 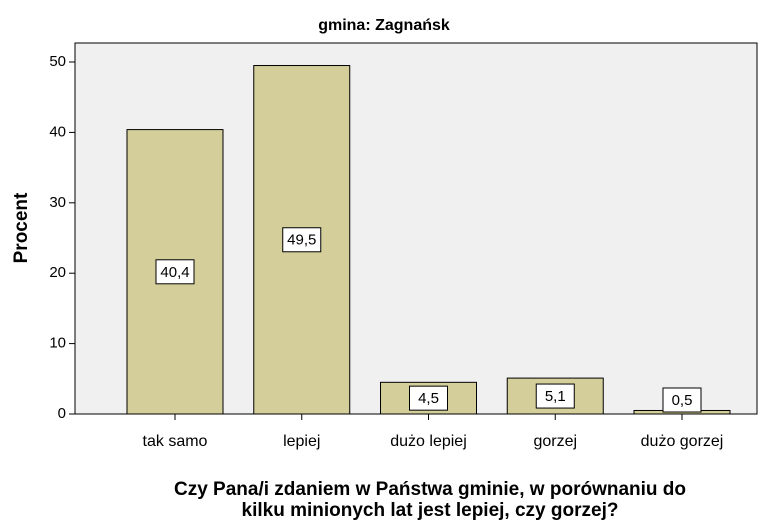 I want to click on x-tick-label: dużo lepiej, so click(x=428, y=441).